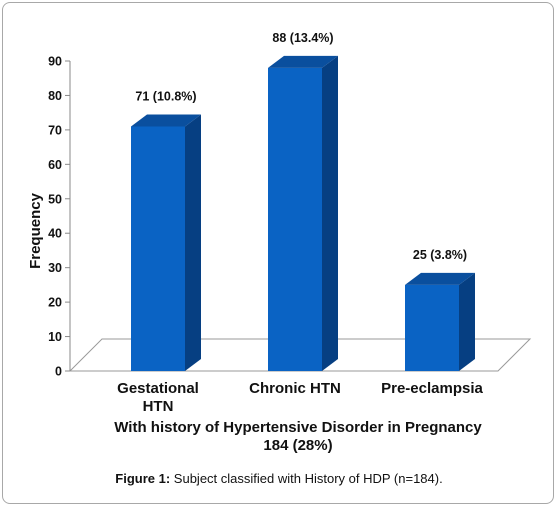 This screenshot has height=508, width=558. I want to click on y-tick-label: 60, so click(55, 165).